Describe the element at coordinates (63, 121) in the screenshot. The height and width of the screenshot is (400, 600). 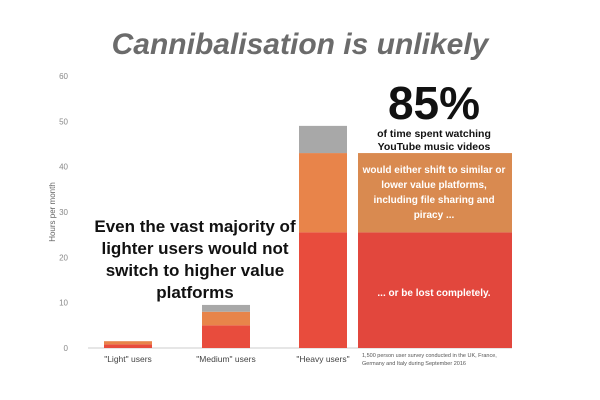
I see `y-tick-label: 50` at that location.